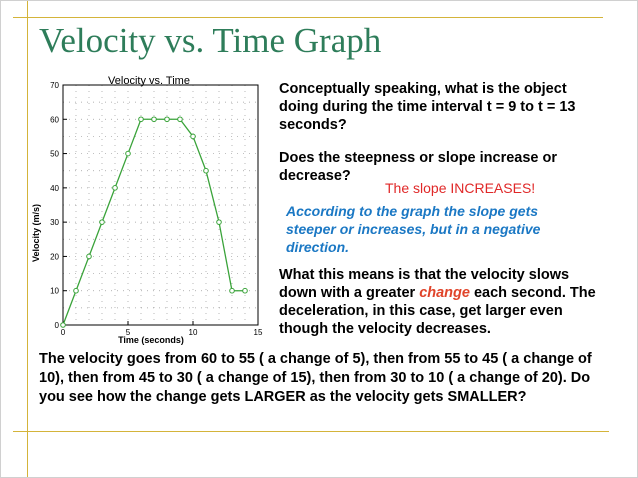  Describe the element at coordinates (151, 340) in the screenshot. I see `chart-x-axis-label: Time (seconds)` at that location.